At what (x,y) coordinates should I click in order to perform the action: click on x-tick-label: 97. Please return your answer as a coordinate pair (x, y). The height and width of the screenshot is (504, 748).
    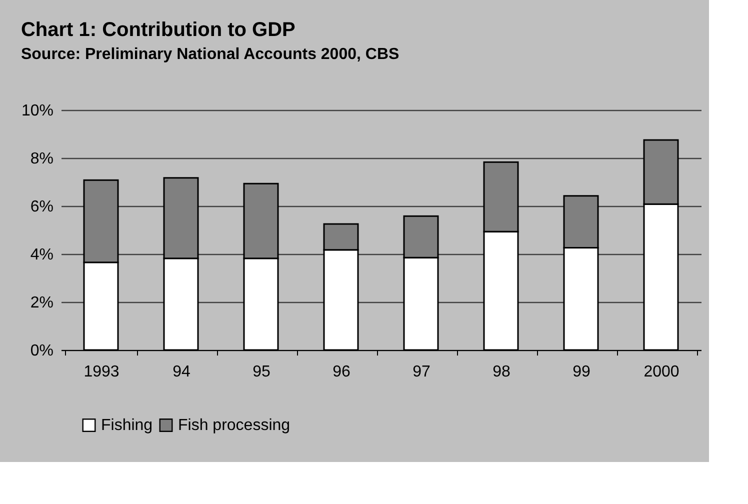
    Looking at the image, I should click on (421, 372).